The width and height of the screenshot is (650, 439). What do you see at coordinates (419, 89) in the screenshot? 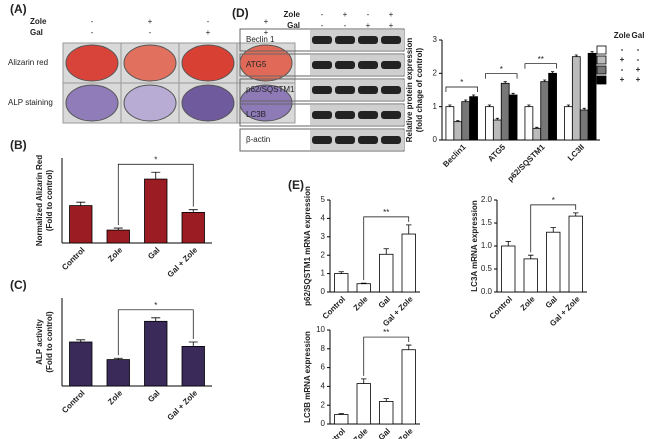
I see `y-axis-label: (fold chage of control)` at bounding box center [419, 89].